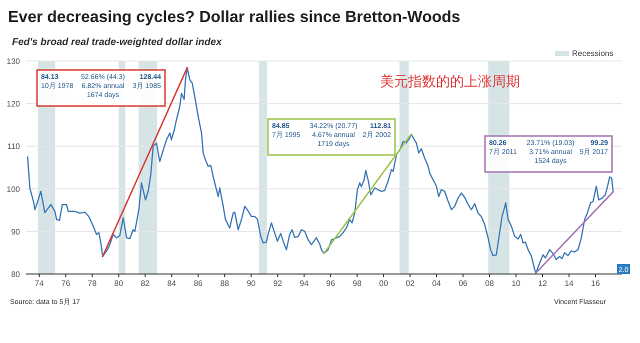 The image size is (640, 343). Describe the element at coordinates (16, 274) in the screenshot. I see `y-tick-label: 80` at that location.